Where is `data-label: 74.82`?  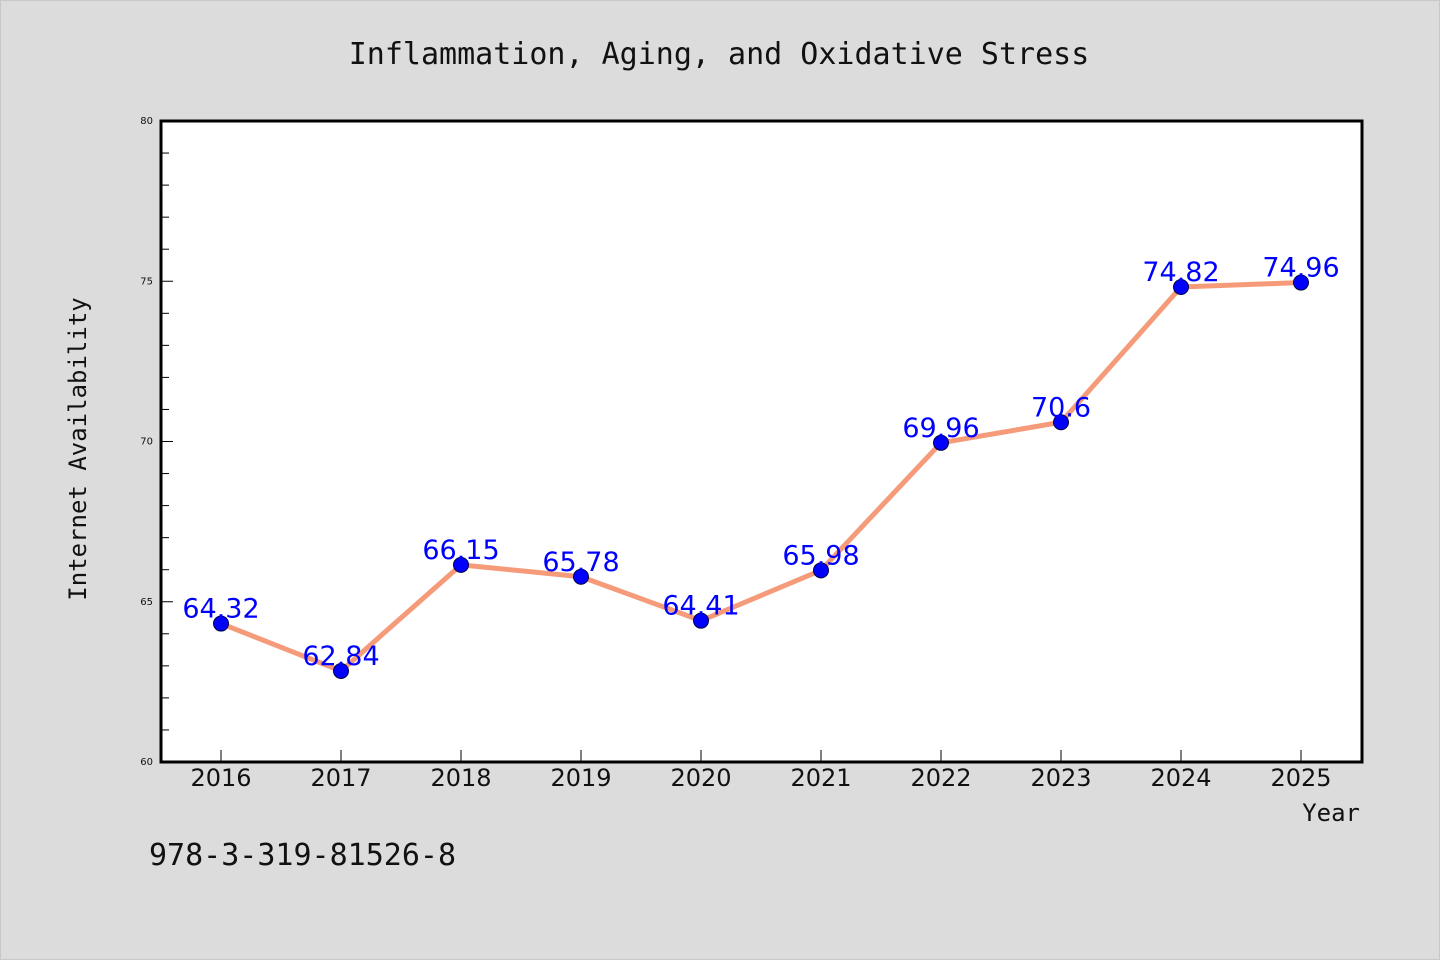 data-label: 74.82 is located at coordinates (1180, 272).